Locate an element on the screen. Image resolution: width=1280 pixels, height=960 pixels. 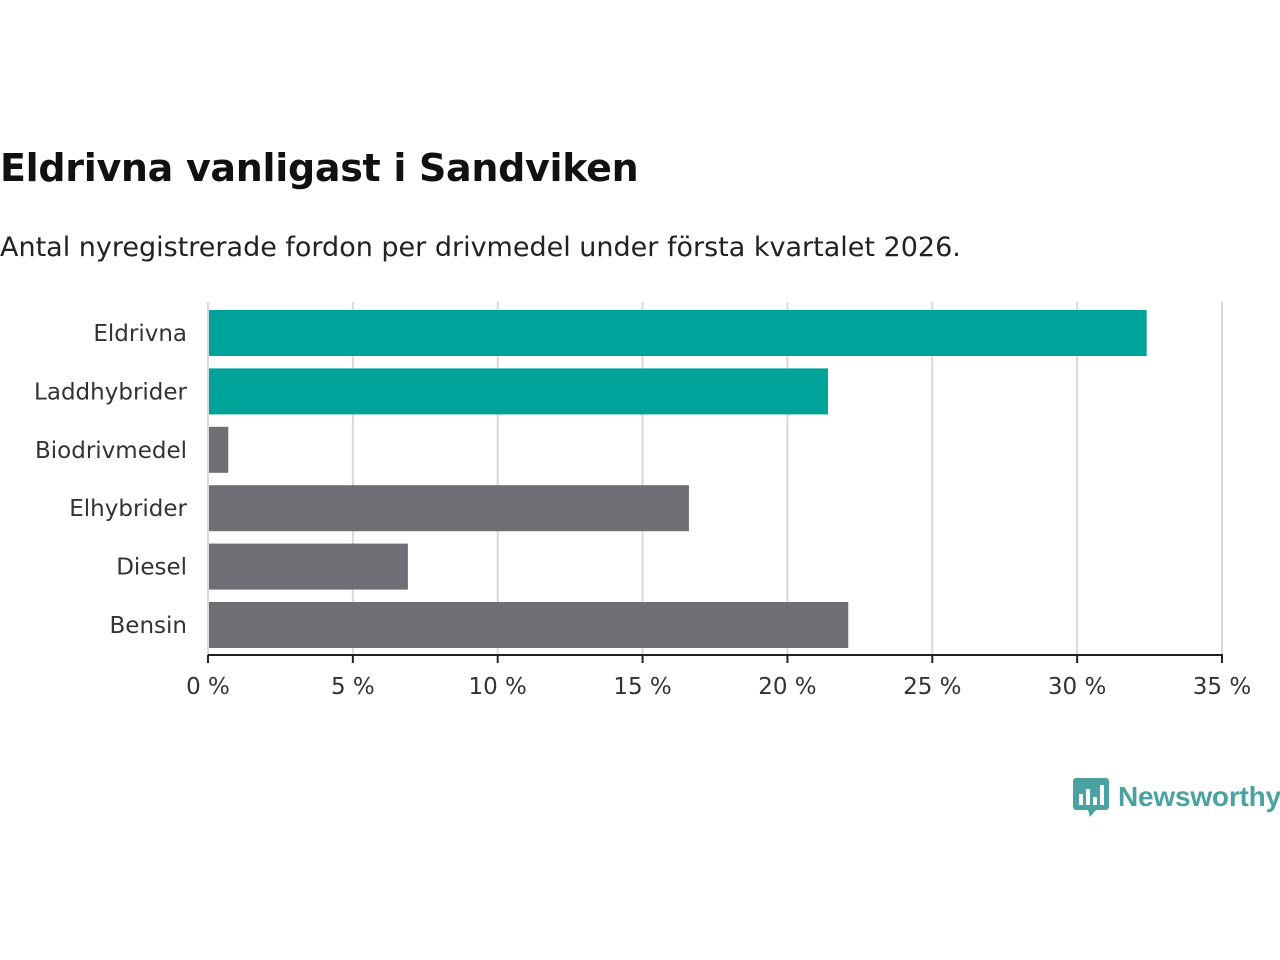
category-label: Laddhybrider is located at coordinates (110, 392).